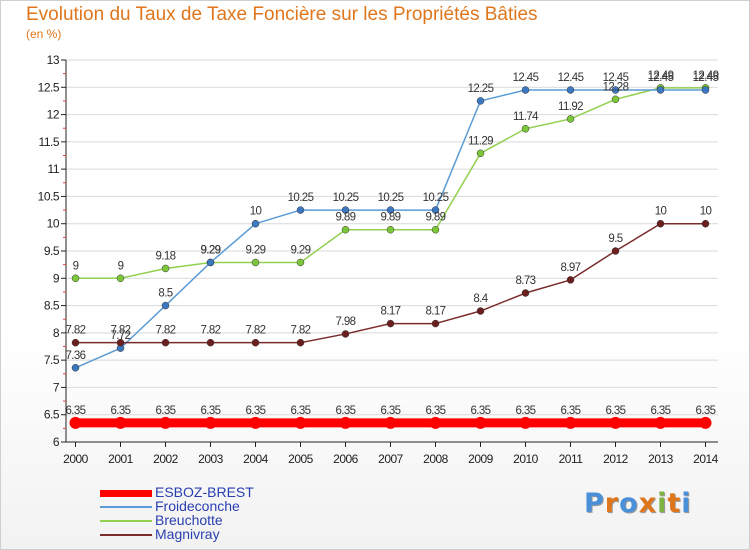  I want to click on x-tick-label: 2008, so click(436, 459).